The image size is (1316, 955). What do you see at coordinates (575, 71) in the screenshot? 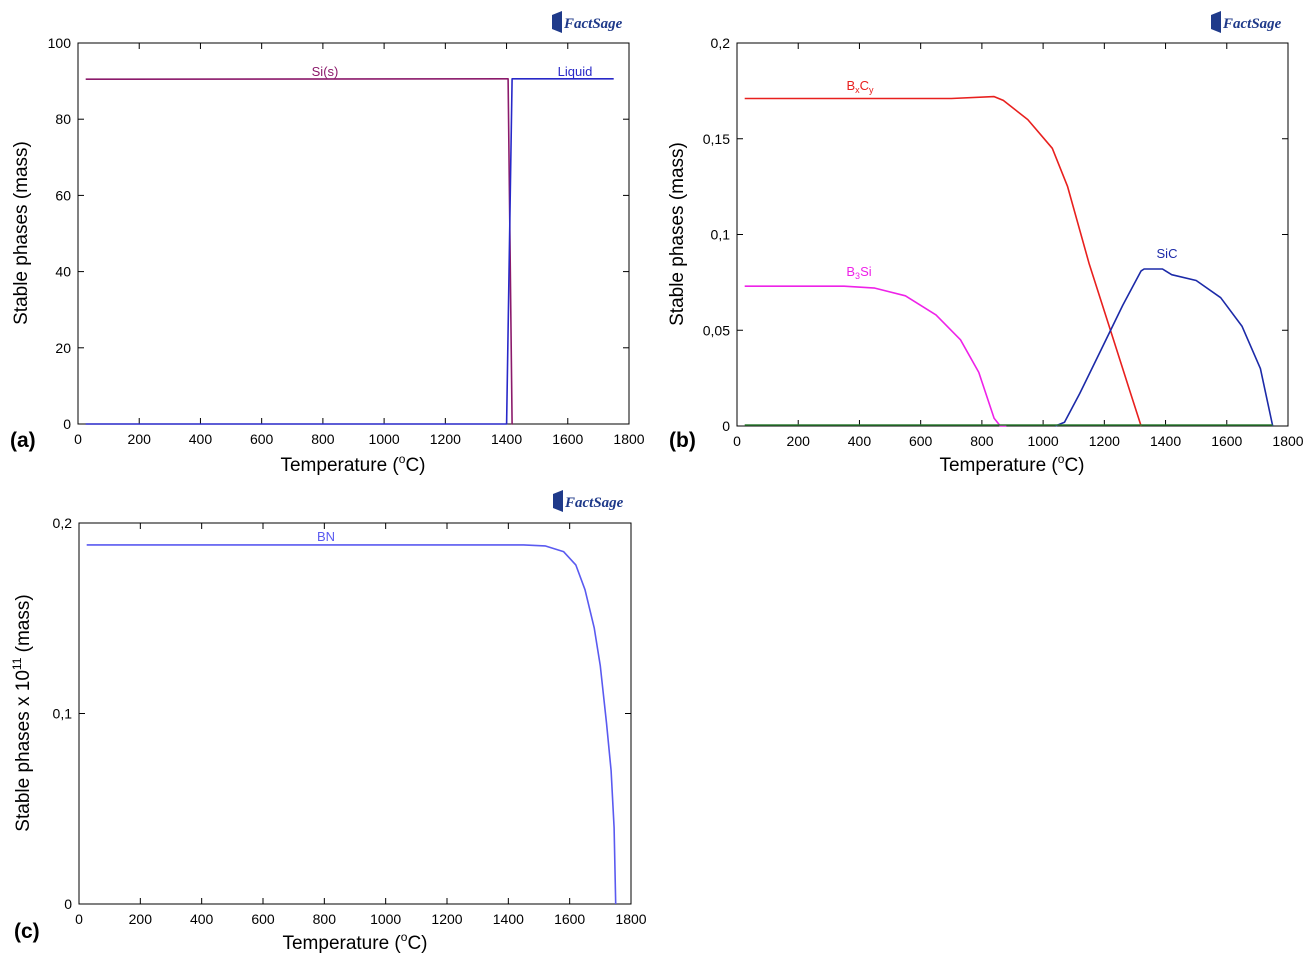
I see `series-label-liquid: Liquid` at bounding box center [575, 71].